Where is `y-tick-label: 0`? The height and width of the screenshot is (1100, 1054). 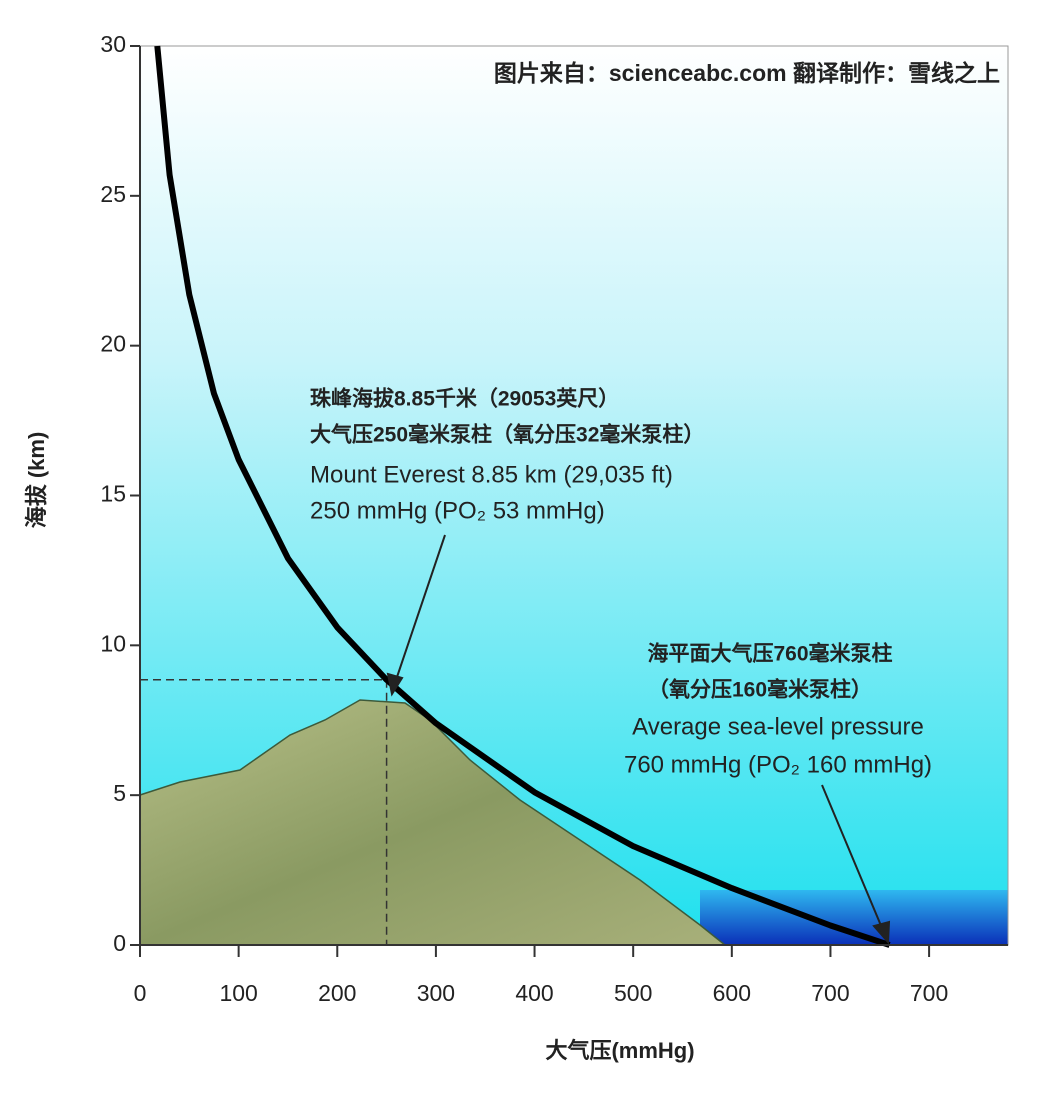 y-tick-label: 0 is located at coordinates (119, 943).